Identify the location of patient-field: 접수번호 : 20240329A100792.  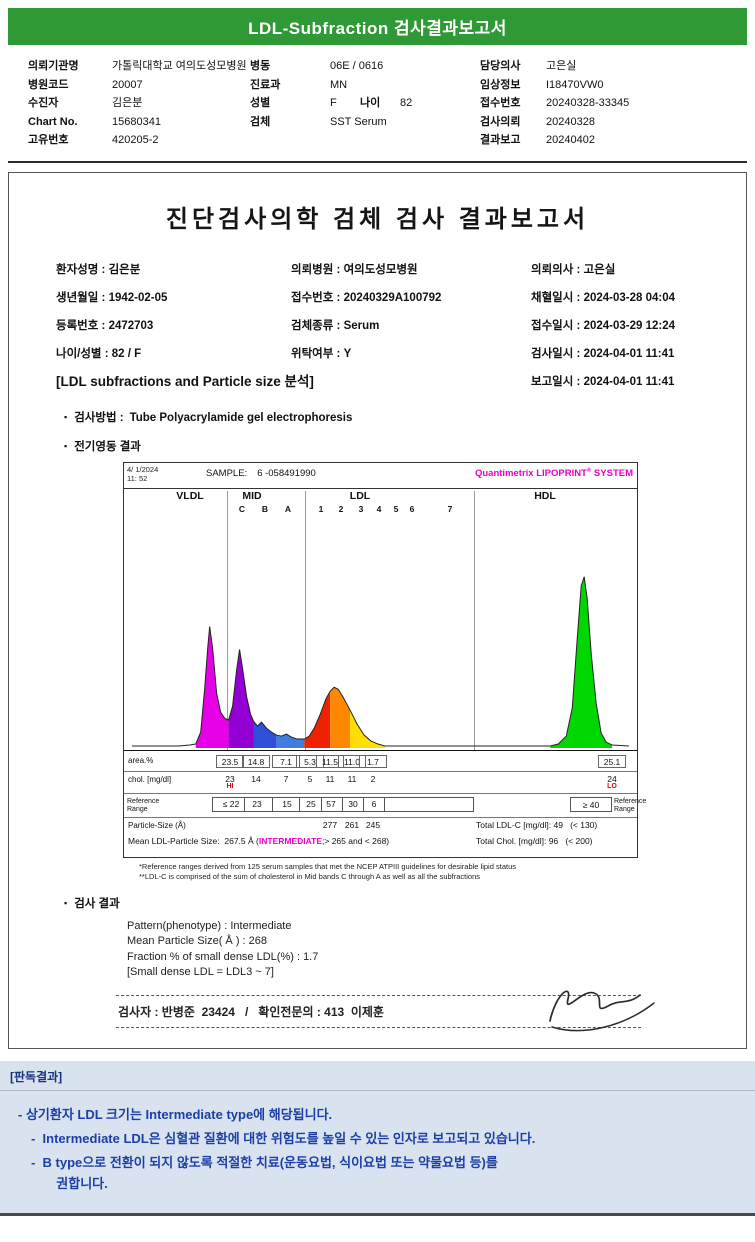
(366, 297).